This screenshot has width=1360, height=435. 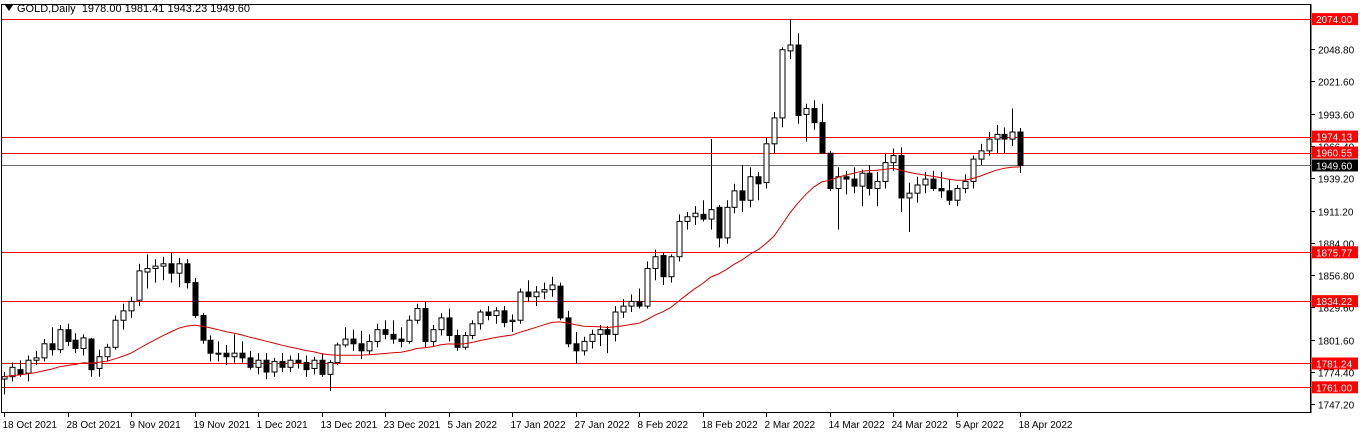 I want to click on symbol-label: GOLD,Daily, so click(x=46, y=9).